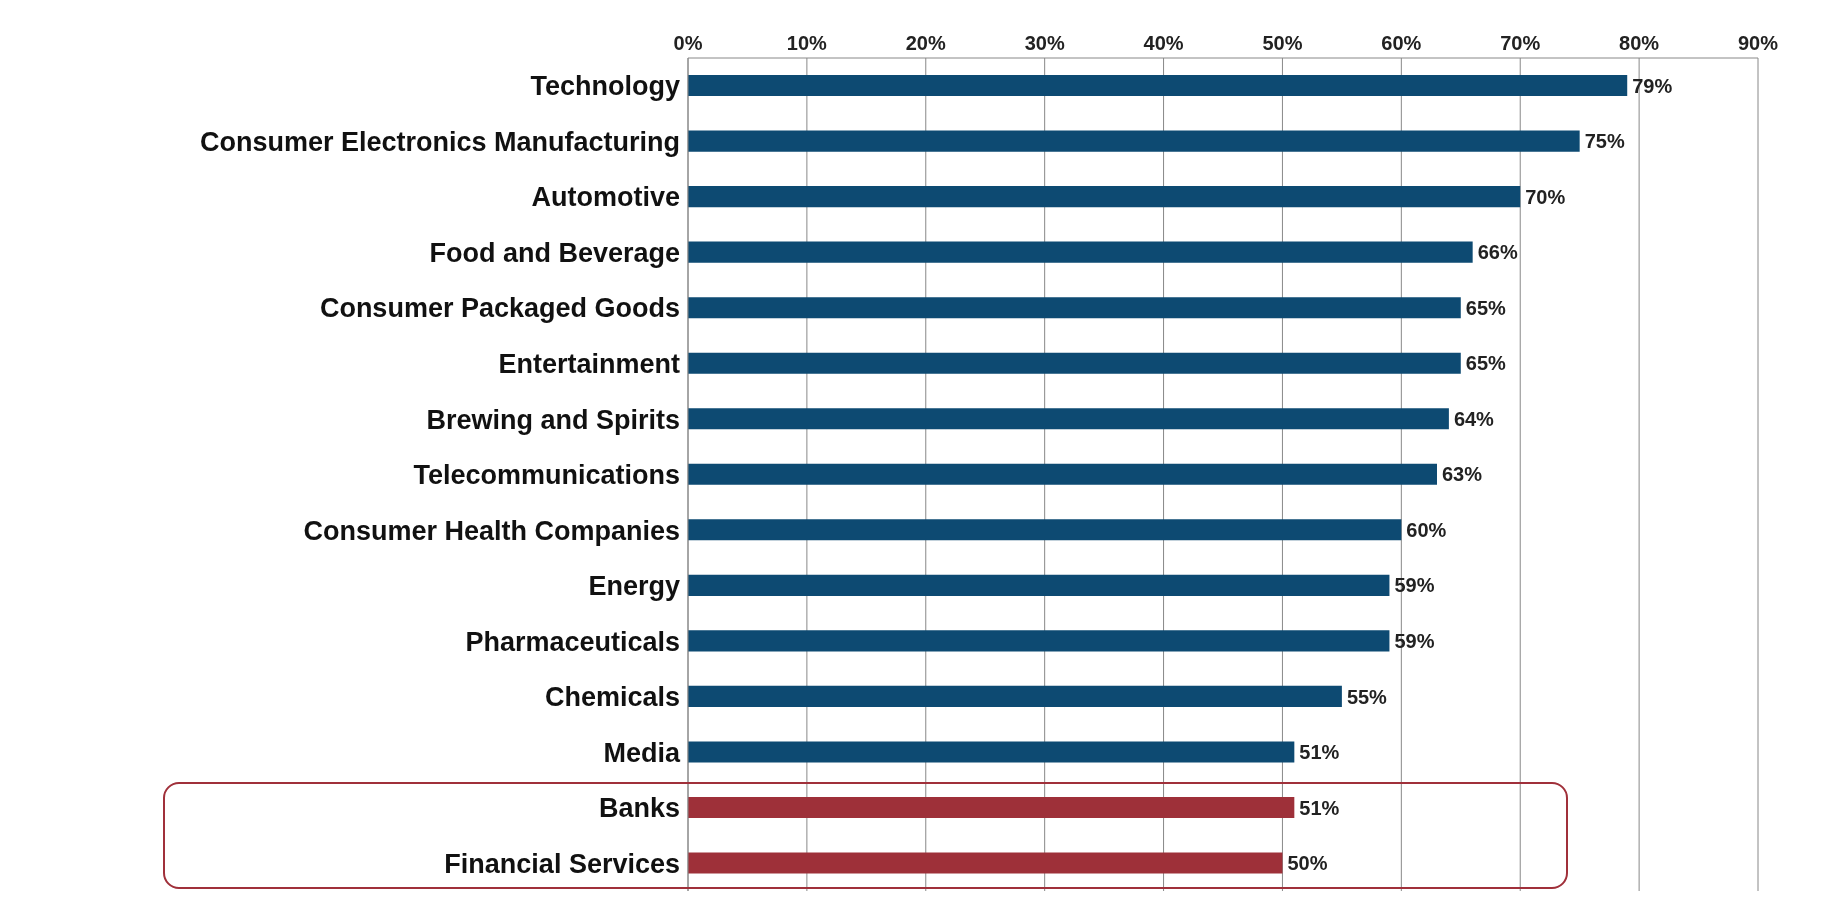 Image resolution: width=1826 pixels, height=913 pixels. Describe the element at coordinates (688, 43) in the screenshot. I see `x-tick-label: 0%` at that location.